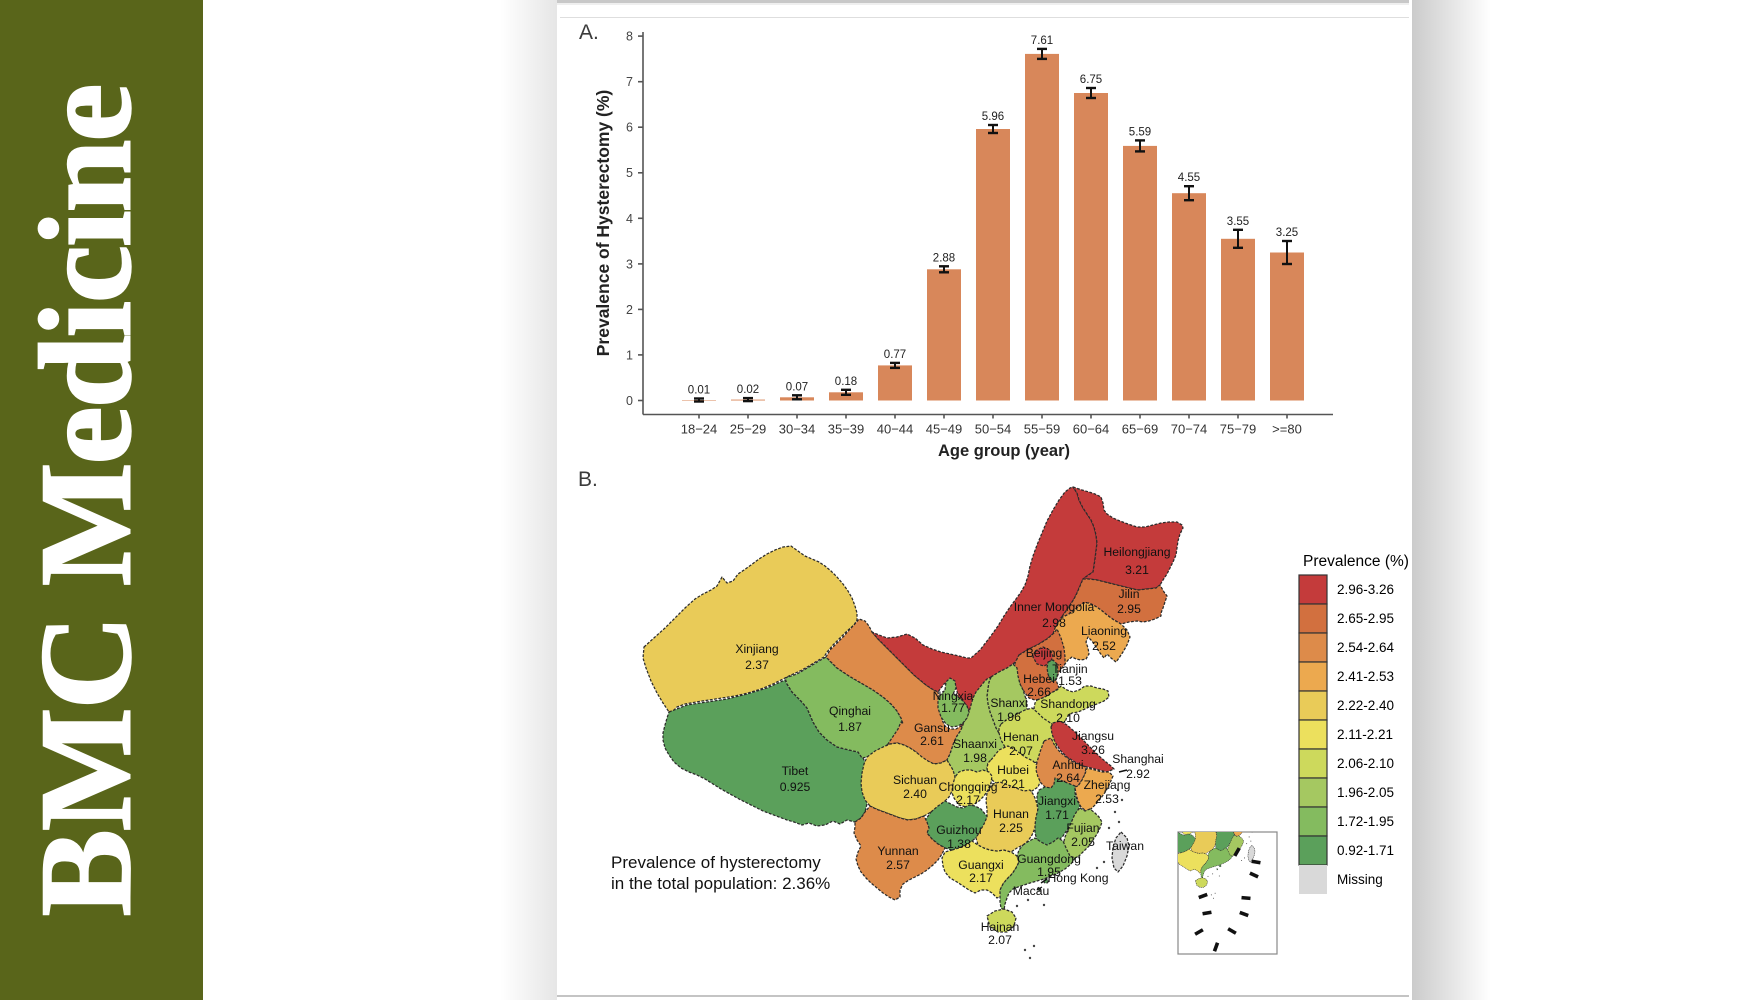 The height and width of the screenshot is (1005, 1760). Describe the element at coordinates (1054, 607) in the screenshot. I see `svg-text: Inner Mongolia` at that location.